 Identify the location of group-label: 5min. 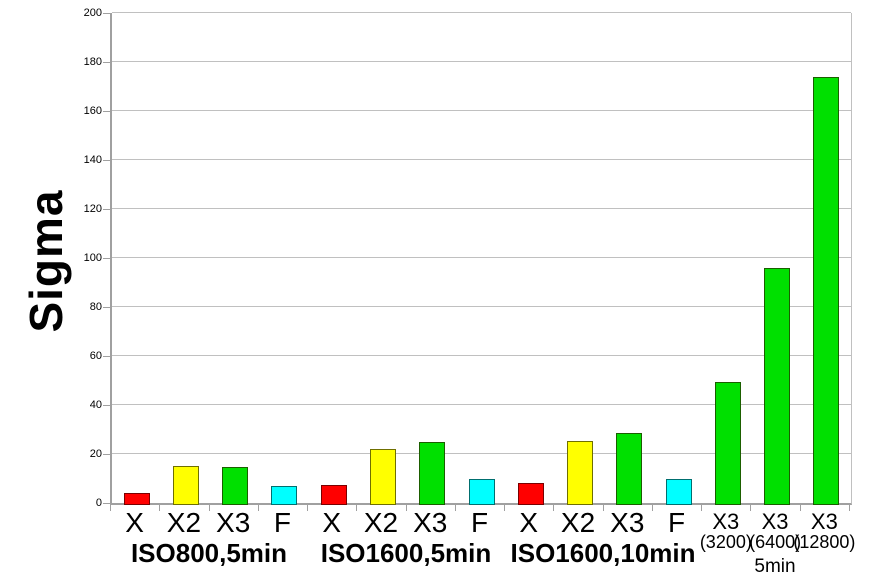
(775, 566).